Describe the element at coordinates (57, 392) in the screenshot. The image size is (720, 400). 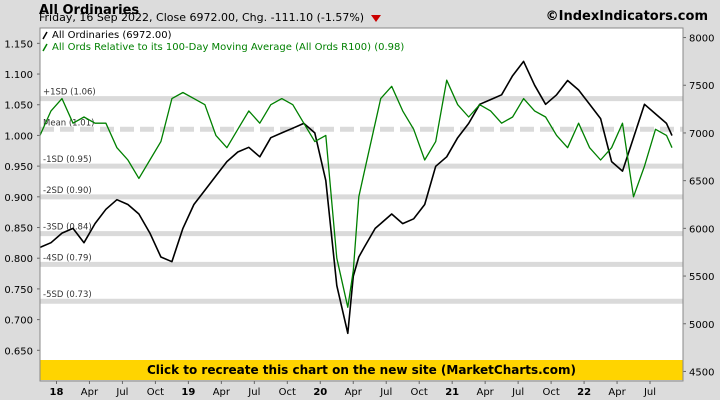
I see `x-tick-label-0: 18` at that location.